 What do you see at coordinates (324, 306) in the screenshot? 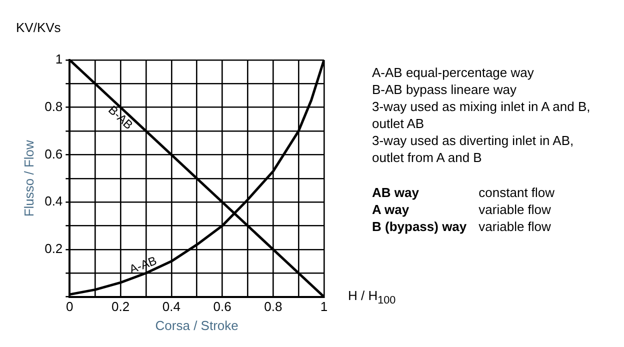
I see `x-tick-label: 1` at bounding box center [324, 306].